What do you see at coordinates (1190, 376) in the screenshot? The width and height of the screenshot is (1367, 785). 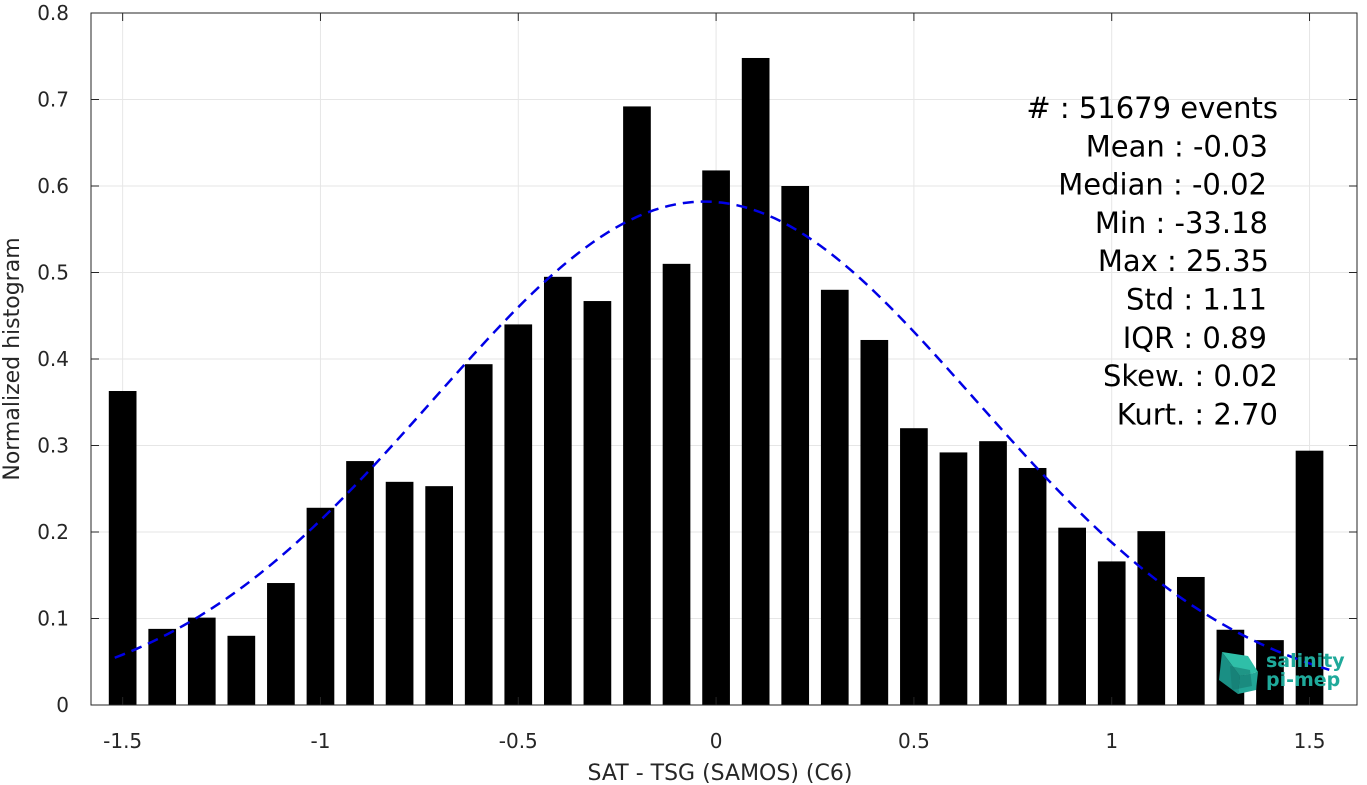 I see `stat-line-7: Skew. : 0.02` at bounding box center [1190, 376].